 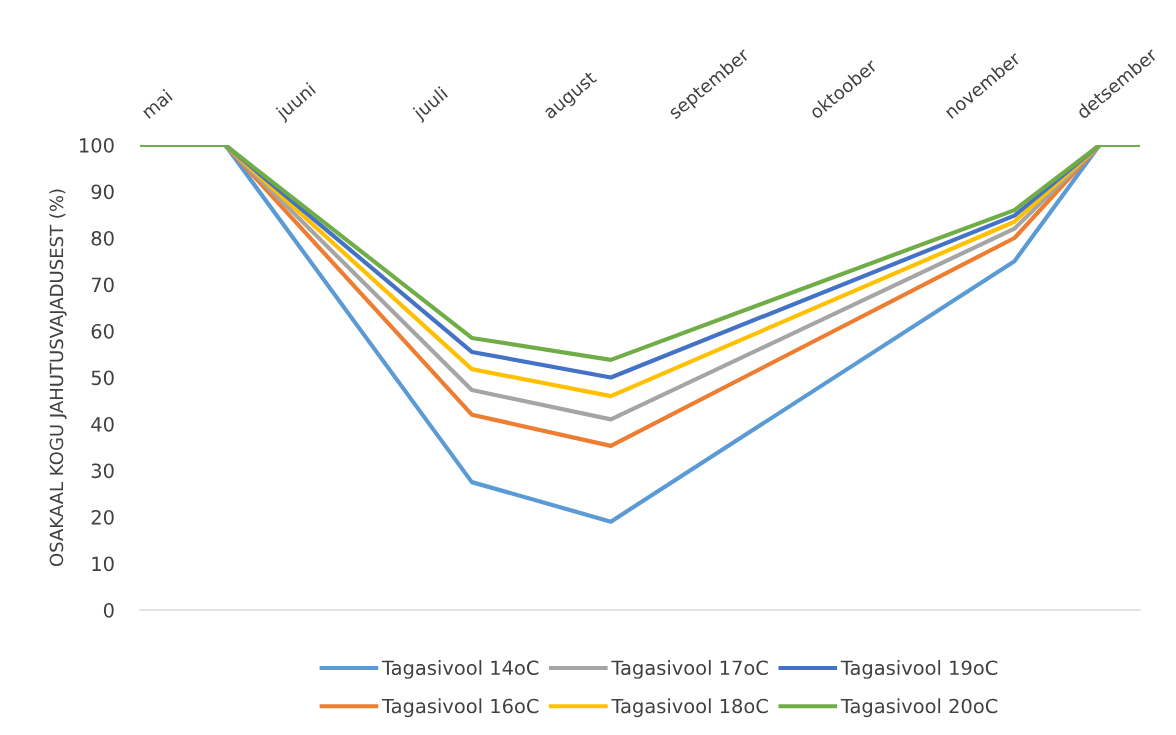 What do you see at coordinates (689, 669) in the screenshot?
I see `legend-label: Tagasivool 17oC` at bounding box center [689, 669].